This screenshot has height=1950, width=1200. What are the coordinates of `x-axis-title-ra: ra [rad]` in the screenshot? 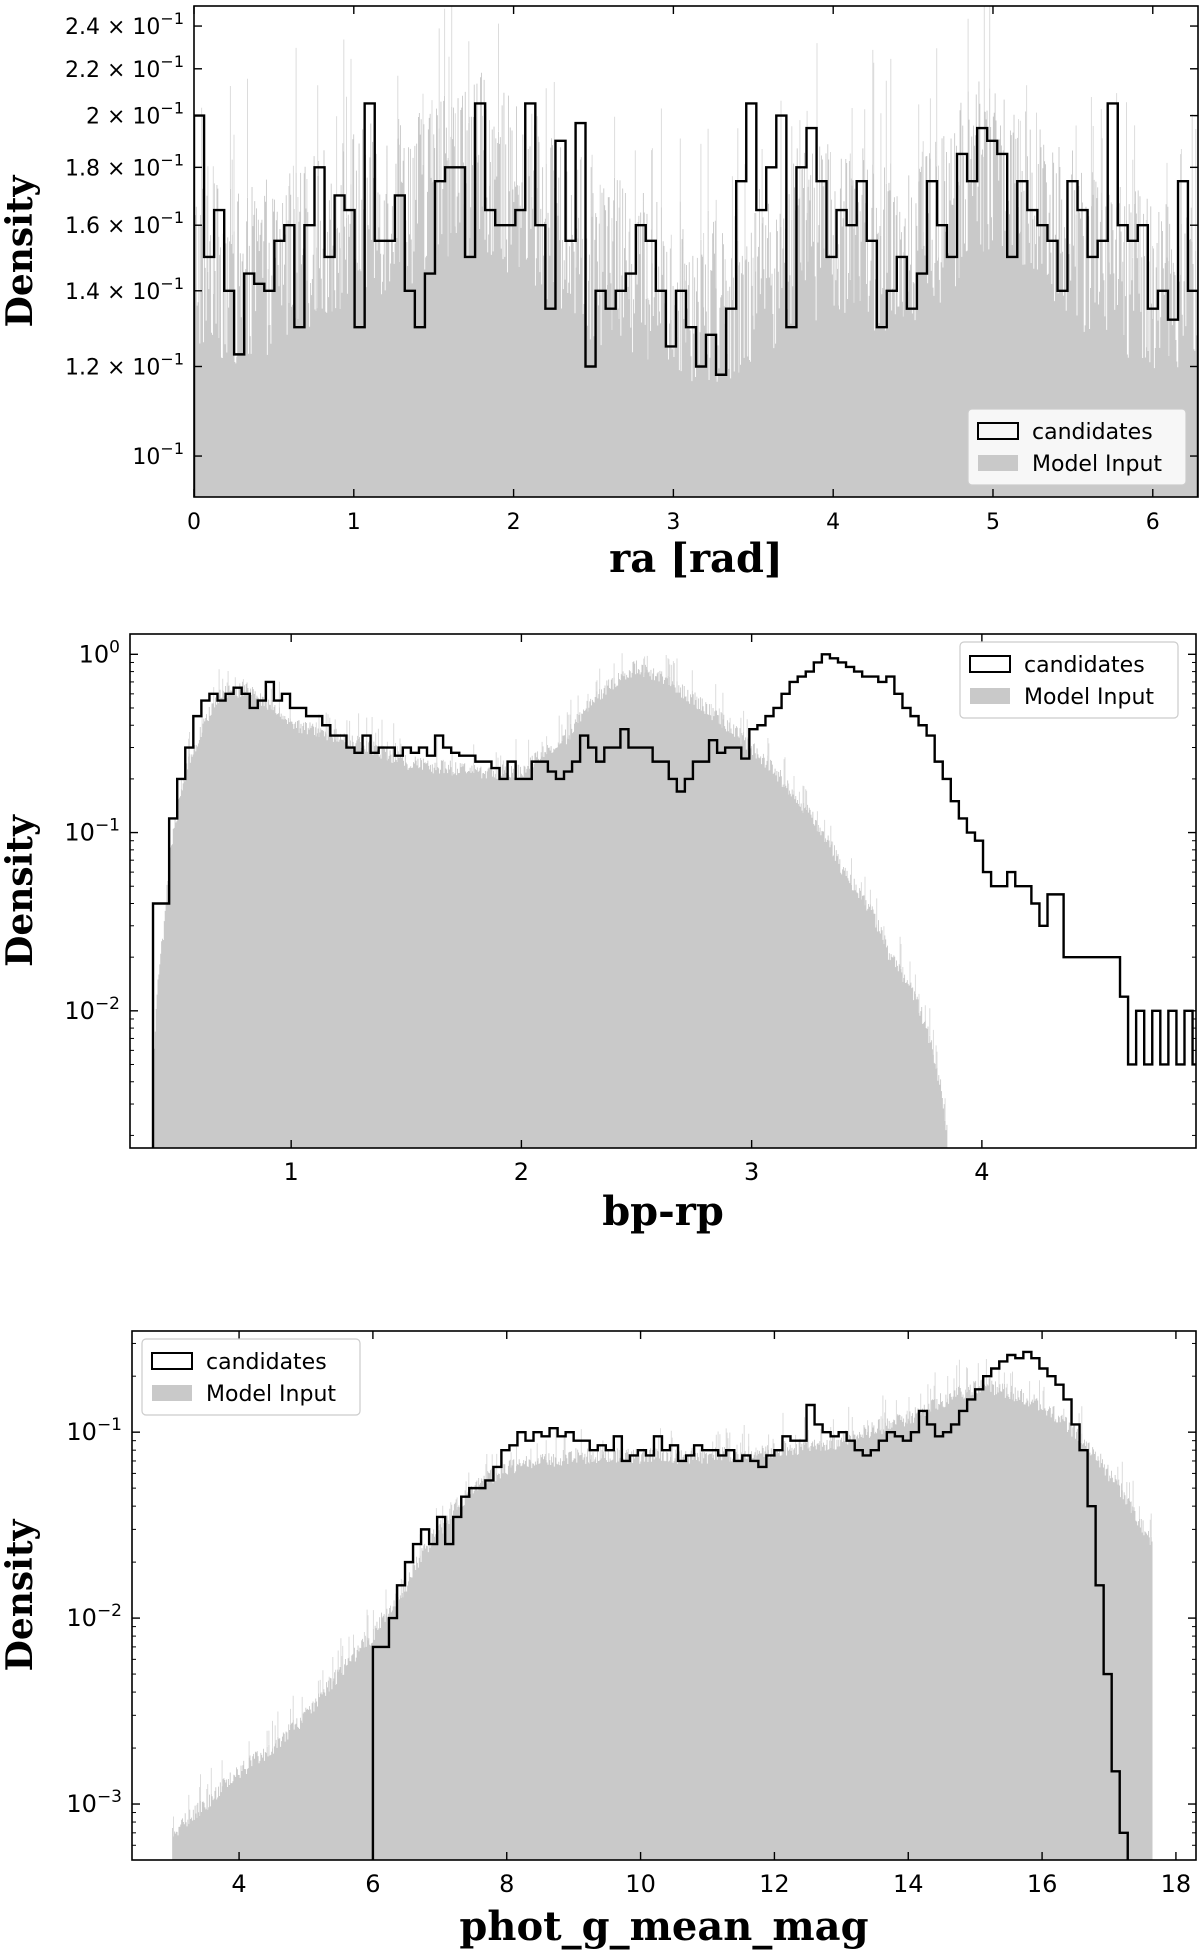 It's located at (696, 558).